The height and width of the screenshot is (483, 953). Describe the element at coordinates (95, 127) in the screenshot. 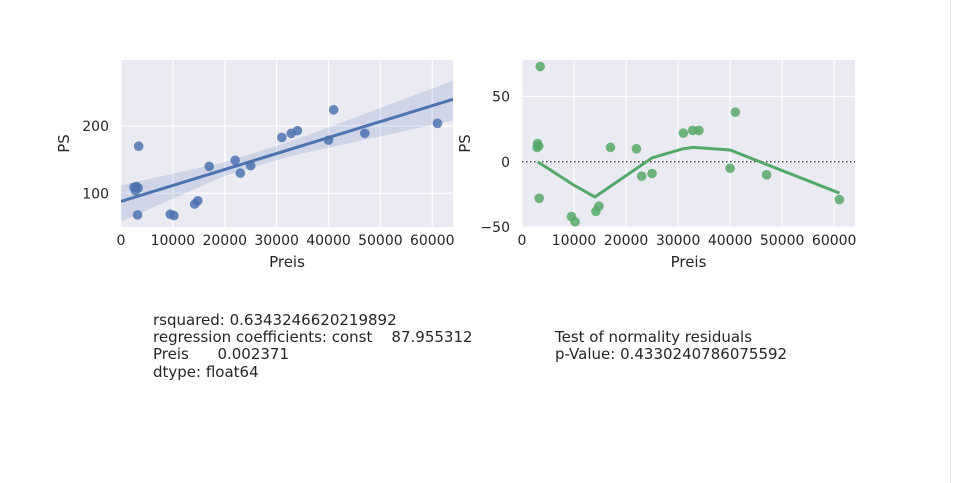

I see `y-tick-label: 200` at that location.